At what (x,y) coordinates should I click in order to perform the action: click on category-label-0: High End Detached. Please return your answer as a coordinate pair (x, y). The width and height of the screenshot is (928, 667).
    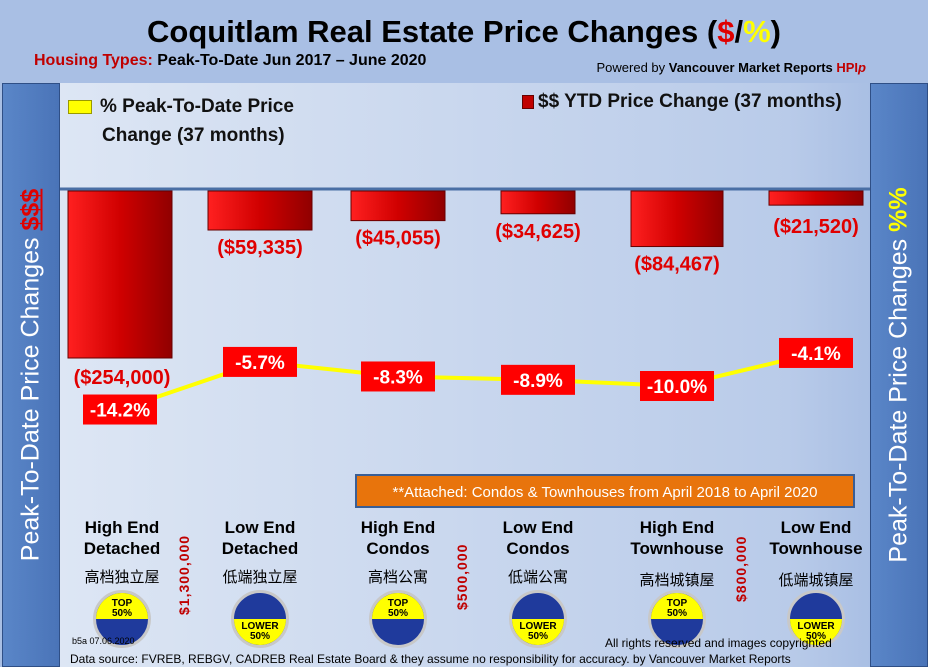
    Looking at the image, I should click on (122, 538).